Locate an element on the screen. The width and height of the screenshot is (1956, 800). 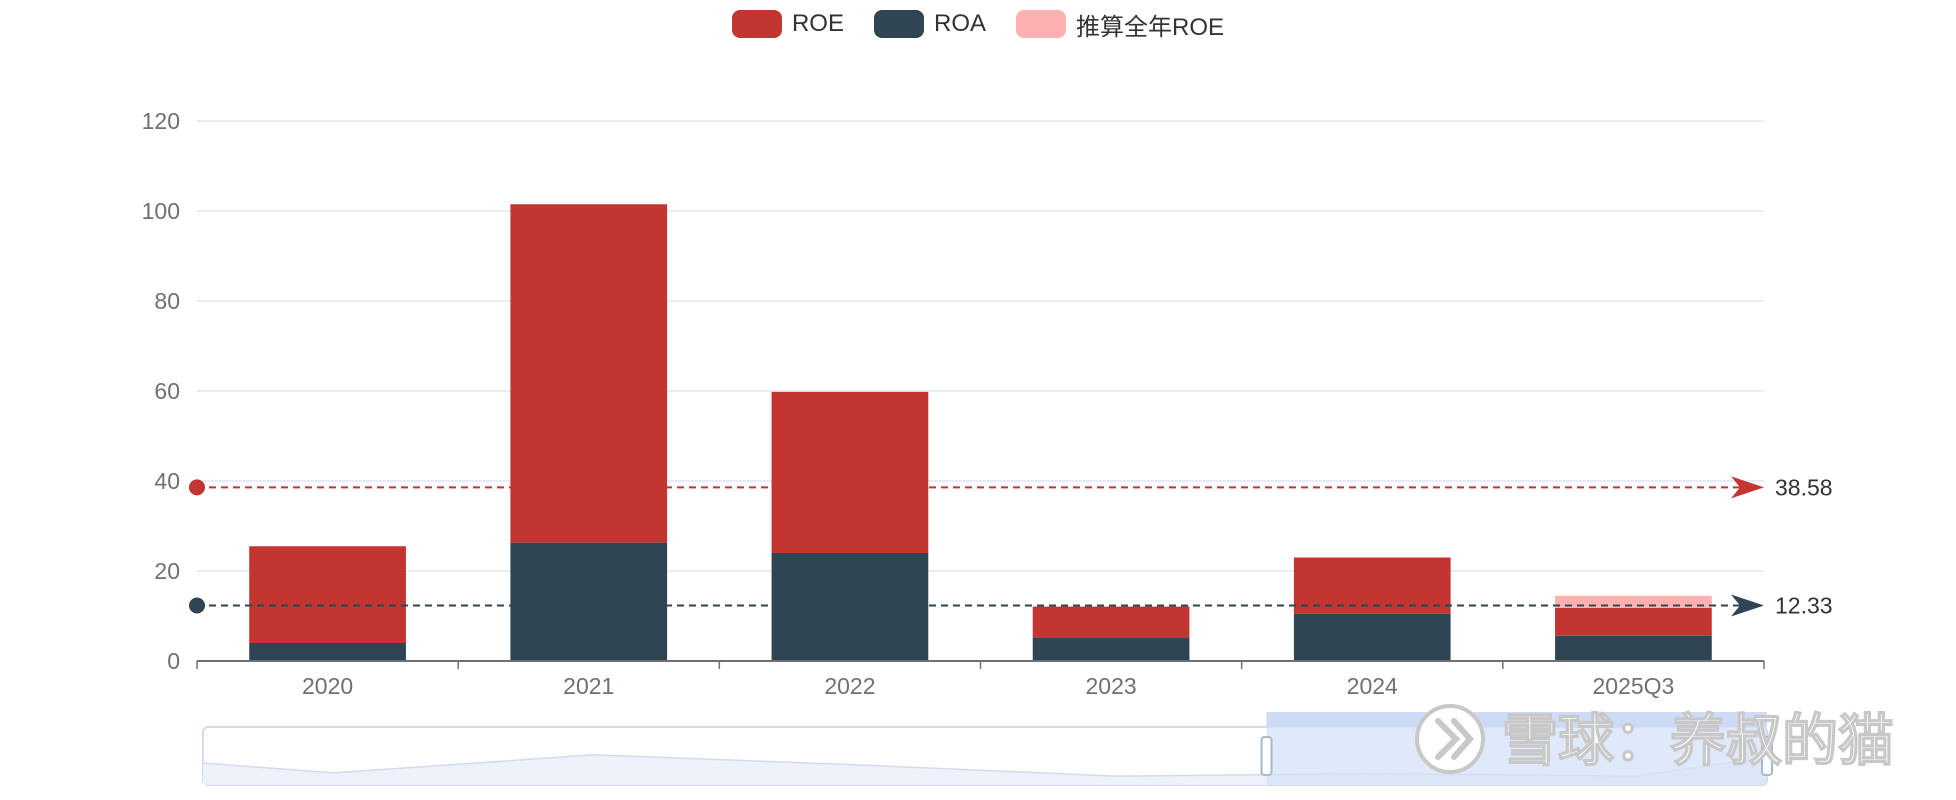
zoom-move-handle is located at coordinates (1516, 719).